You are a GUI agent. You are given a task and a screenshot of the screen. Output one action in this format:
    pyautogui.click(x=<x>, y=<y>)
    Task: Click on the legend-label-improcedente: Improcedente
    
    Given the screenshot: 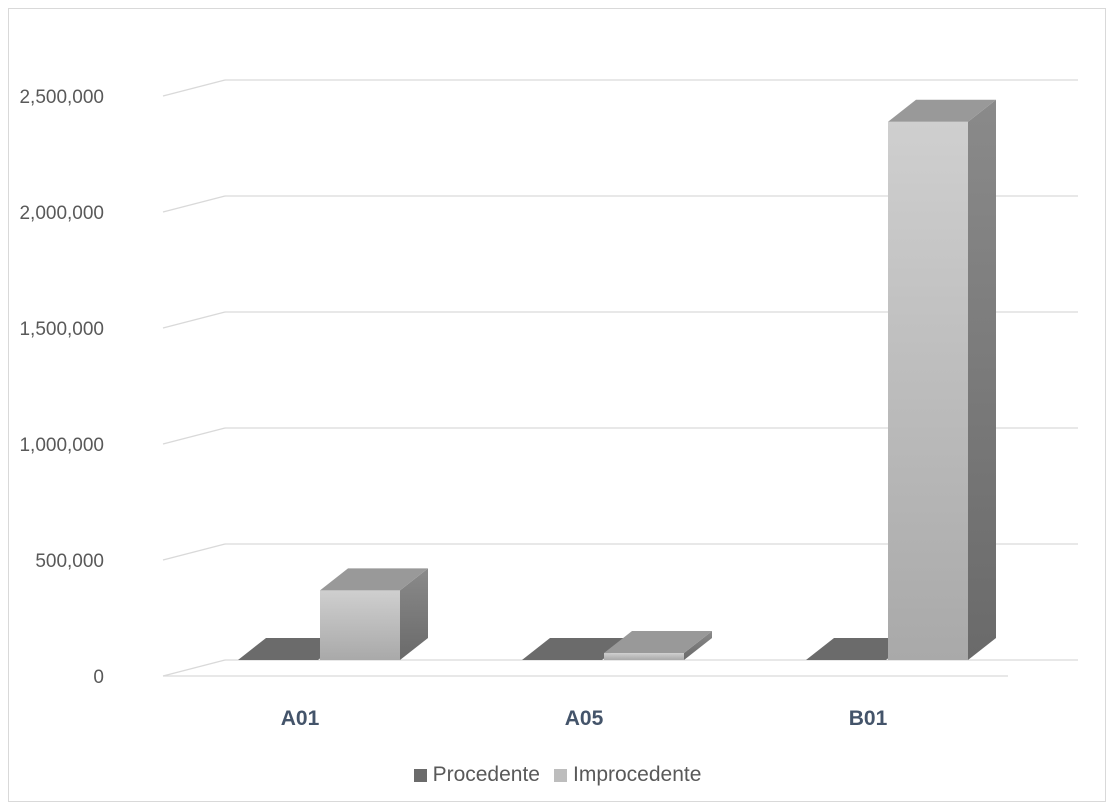 What is the action you would take?
    pyautogui.click(x=637, y=774)
    